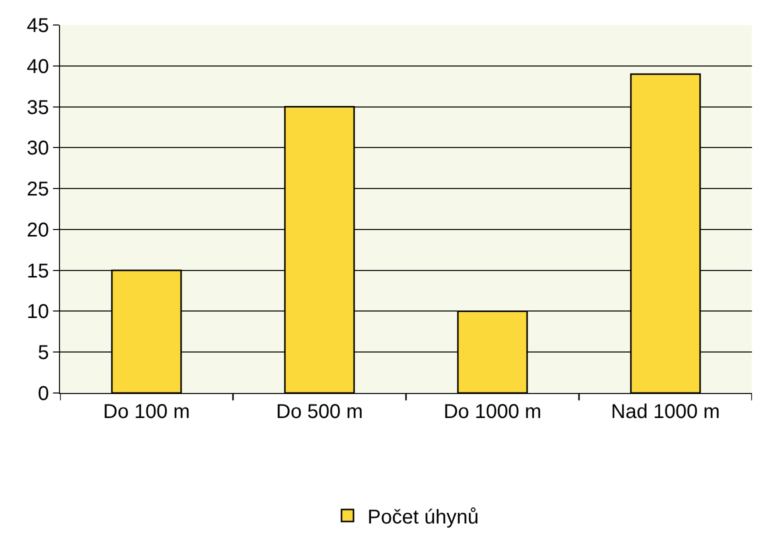 The width and height of the screenshot is (764, 547). I want to click on x-tick-label: Do 1000 m, so click(493, 412).